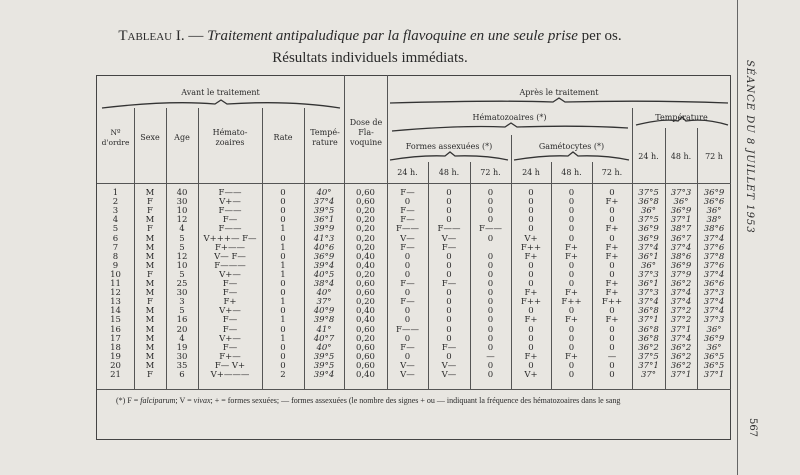 The width and height of the screenshot is (800, 475). Describe the element at coordinates (714, 375) in the screenshot. I see `cell-temp-72: 37°1` at that location.